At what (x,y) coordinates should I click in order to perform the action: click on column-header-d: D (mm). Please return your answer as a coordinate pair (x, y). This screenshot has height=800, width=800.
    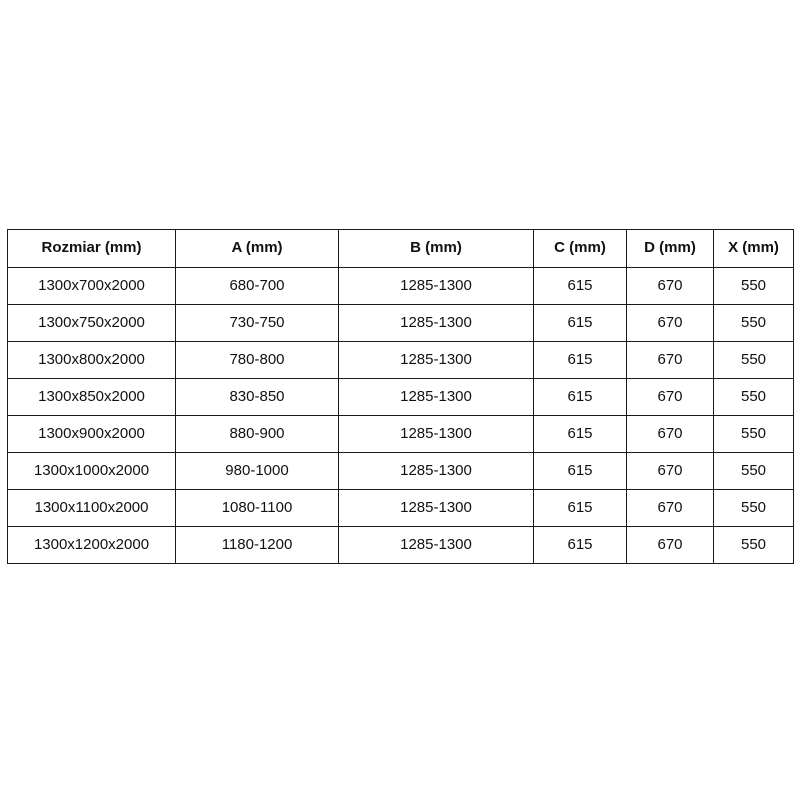
    Looking at the image, I should click on (670, 248).